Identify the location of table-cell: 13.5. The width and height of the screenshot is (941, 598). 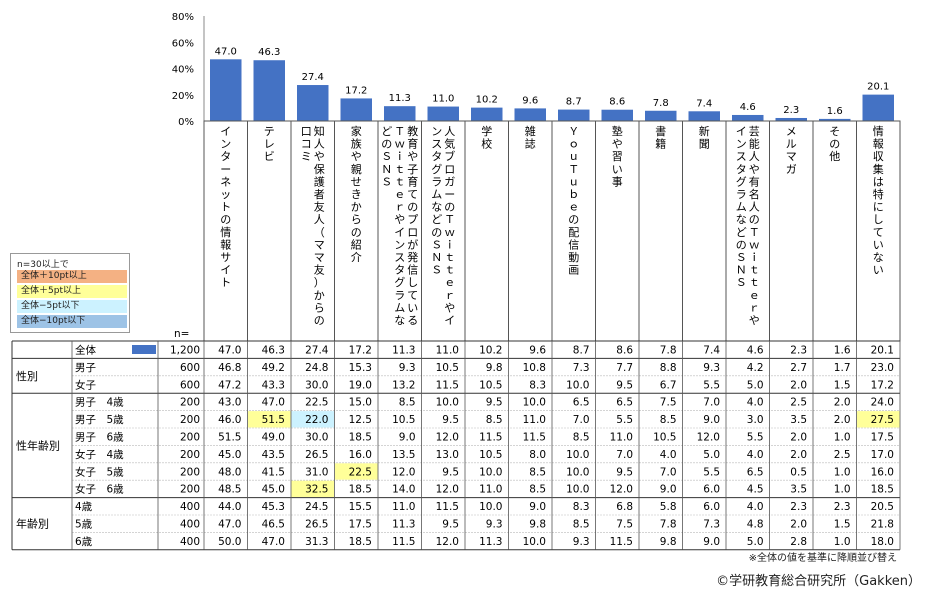
(403, 455).